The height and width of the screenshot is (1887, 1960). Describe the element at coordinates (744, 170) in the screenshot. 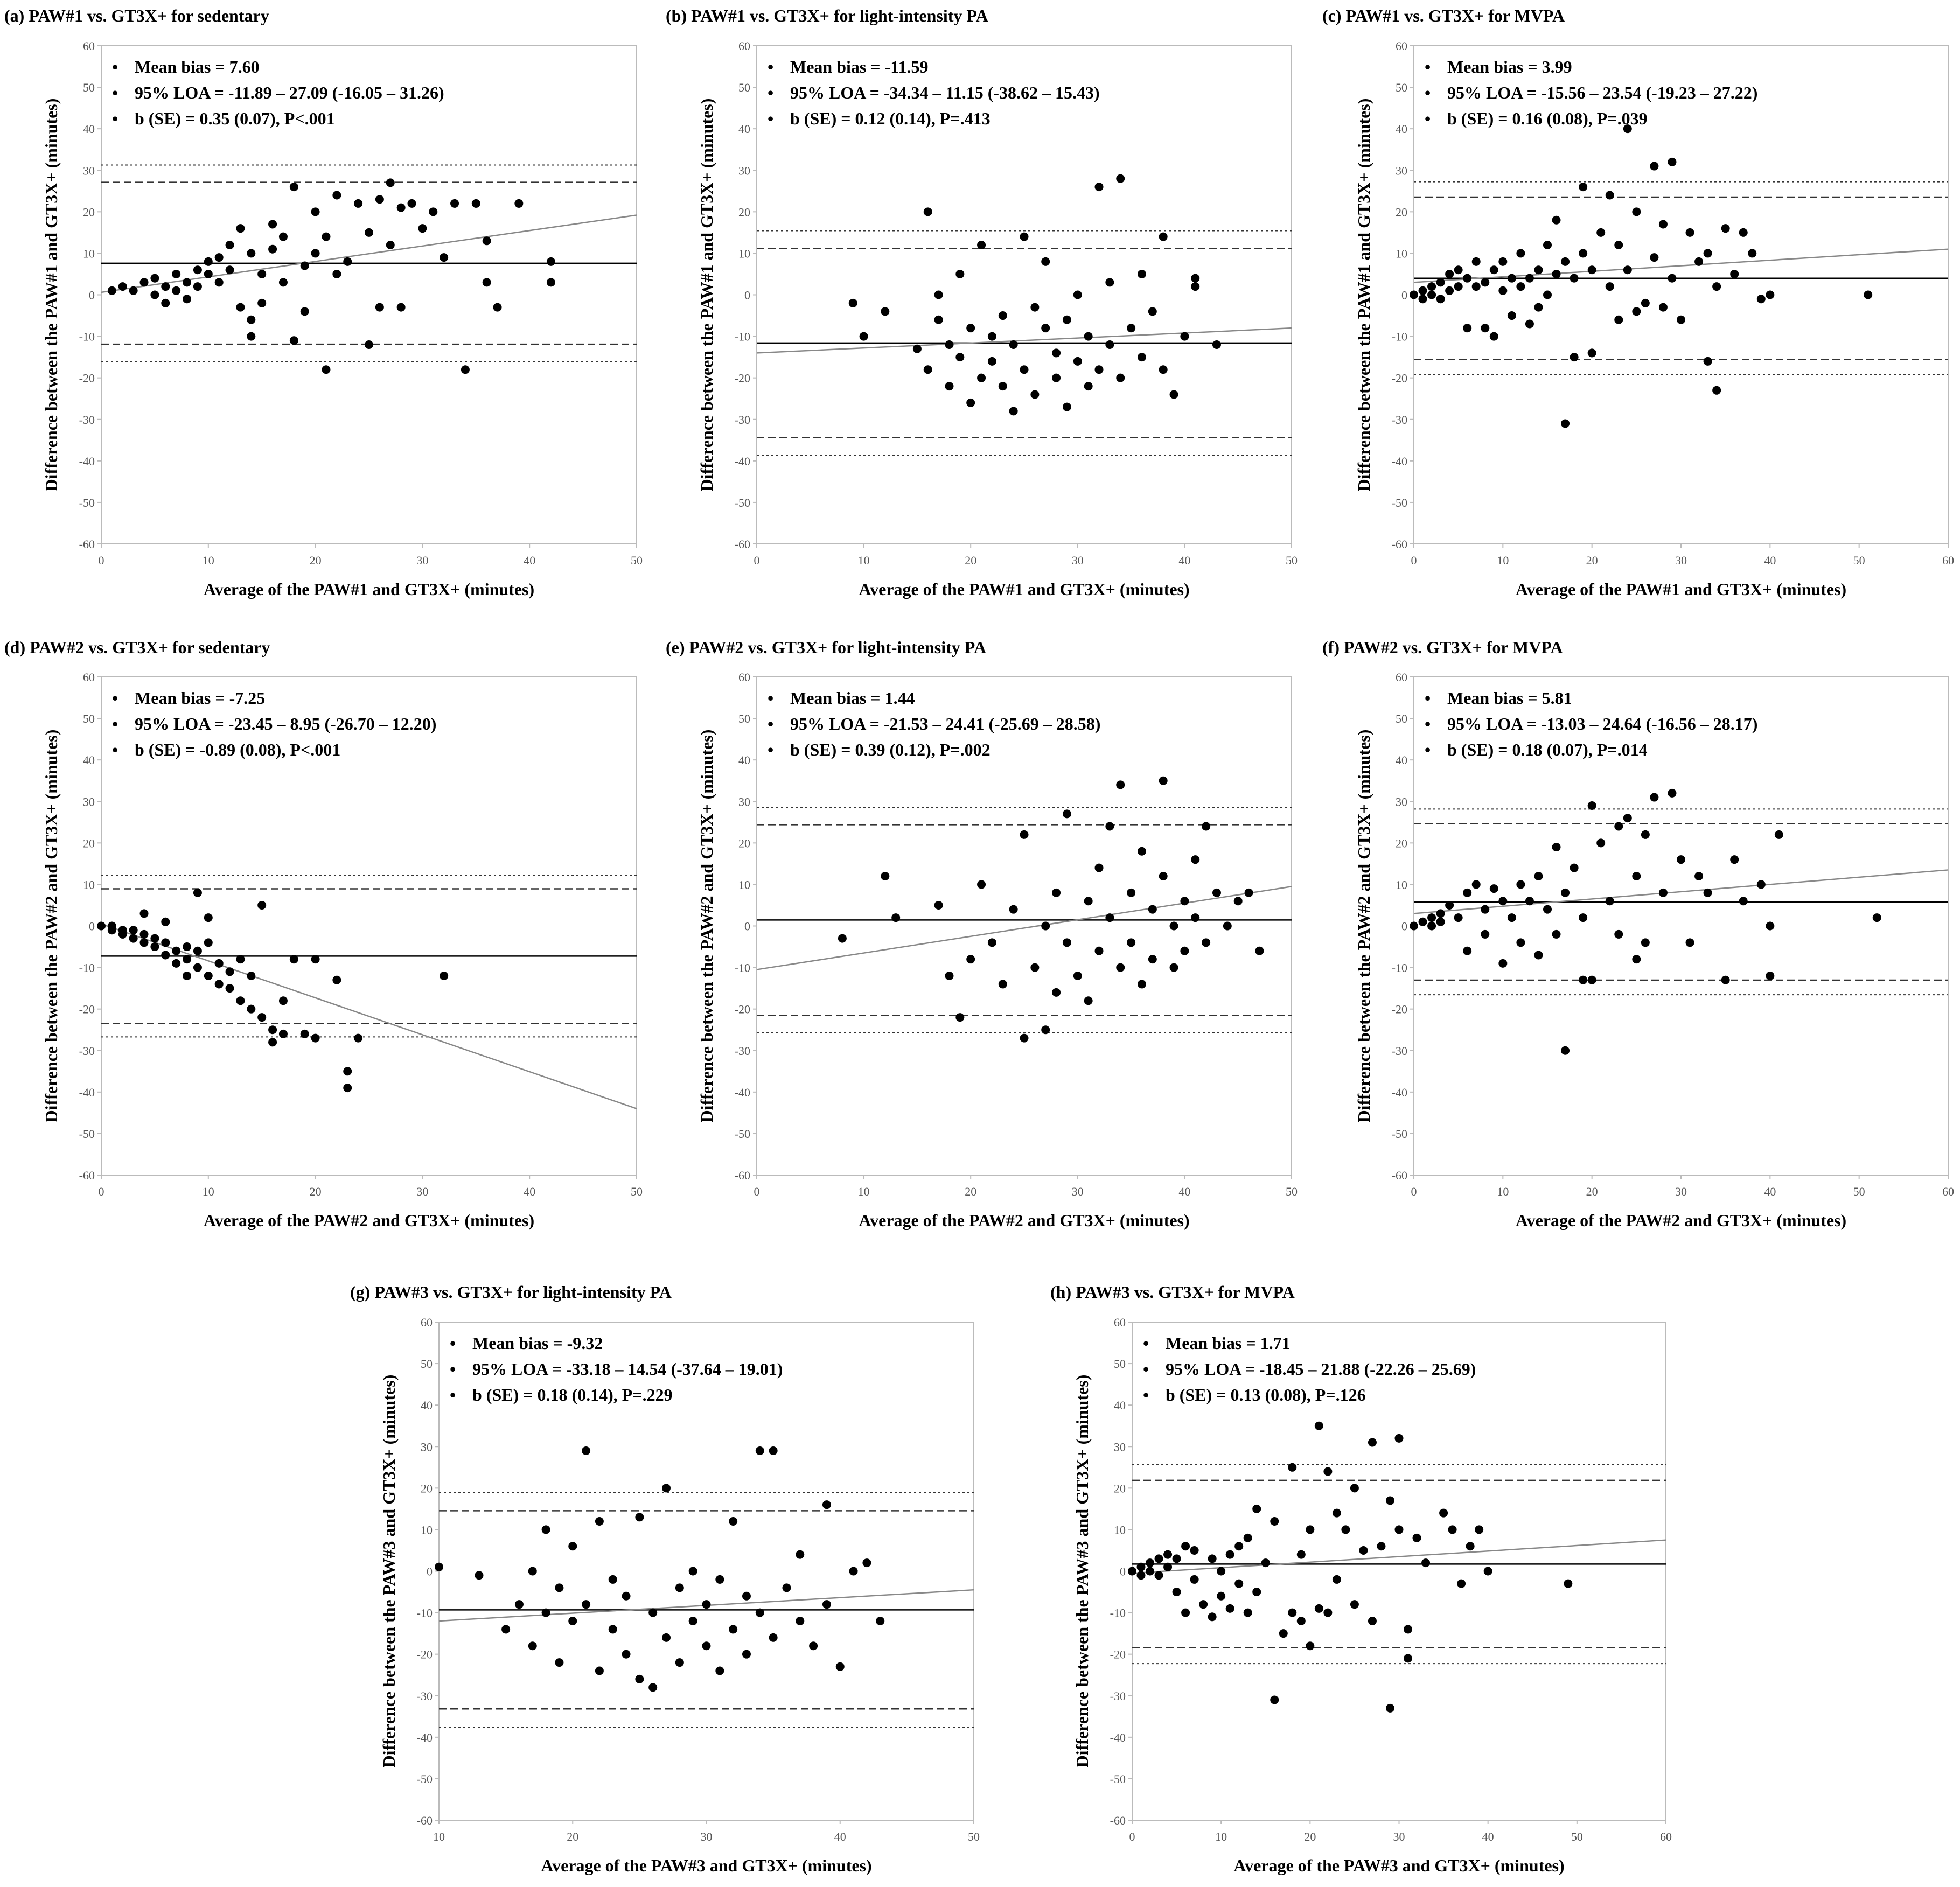

I see `y-tick-label: 30` at that location.